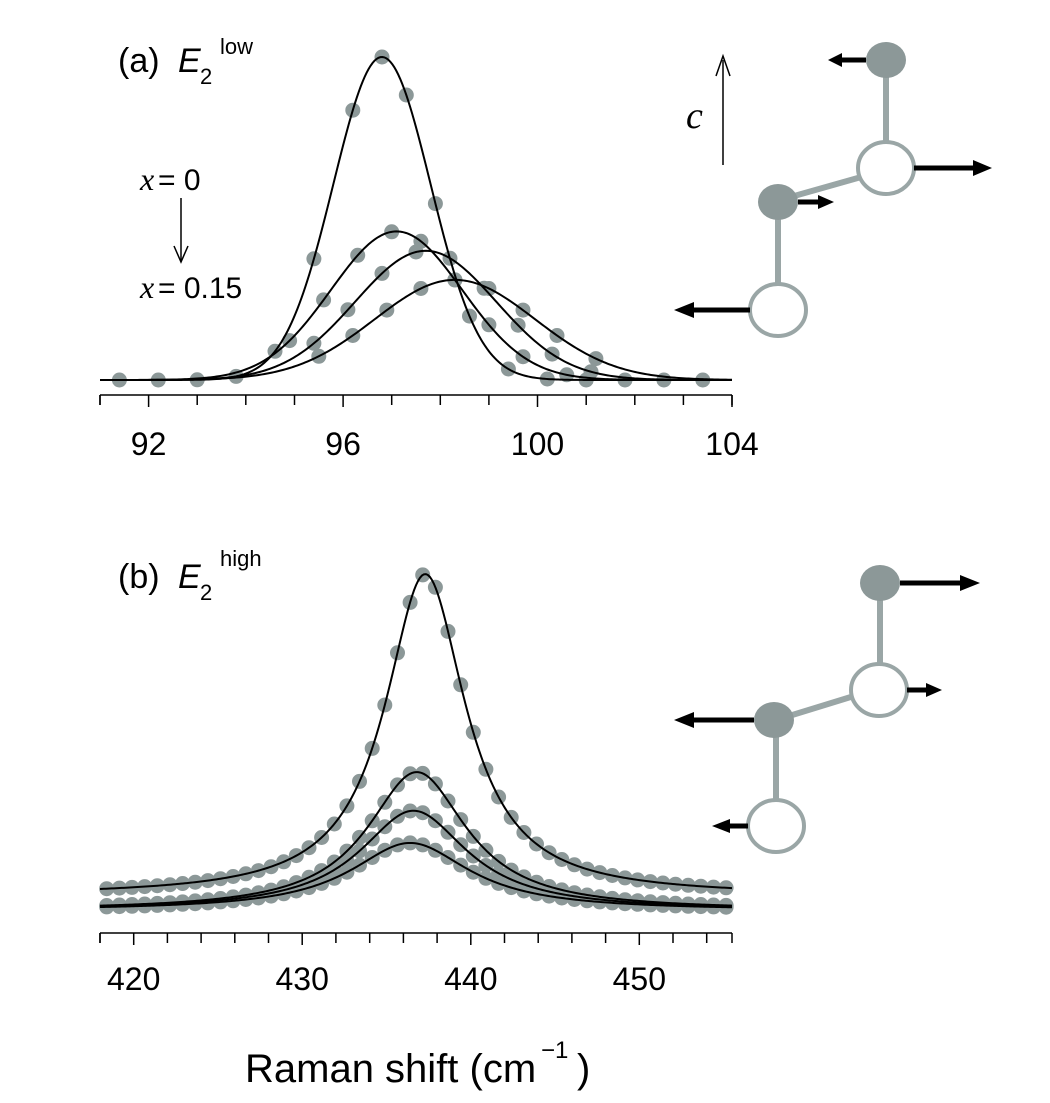 The width and height of the screenshot is (1050, 1103). I want to click on panel-a-annotation: x = 0 x = 0.15, so click(190, 233).